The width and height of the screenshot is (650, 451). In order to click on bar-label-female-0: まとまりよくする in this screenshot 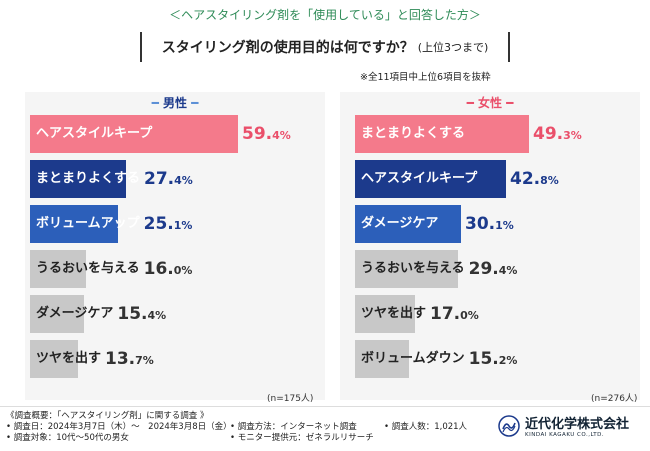, I will do `click(413, 133)`.